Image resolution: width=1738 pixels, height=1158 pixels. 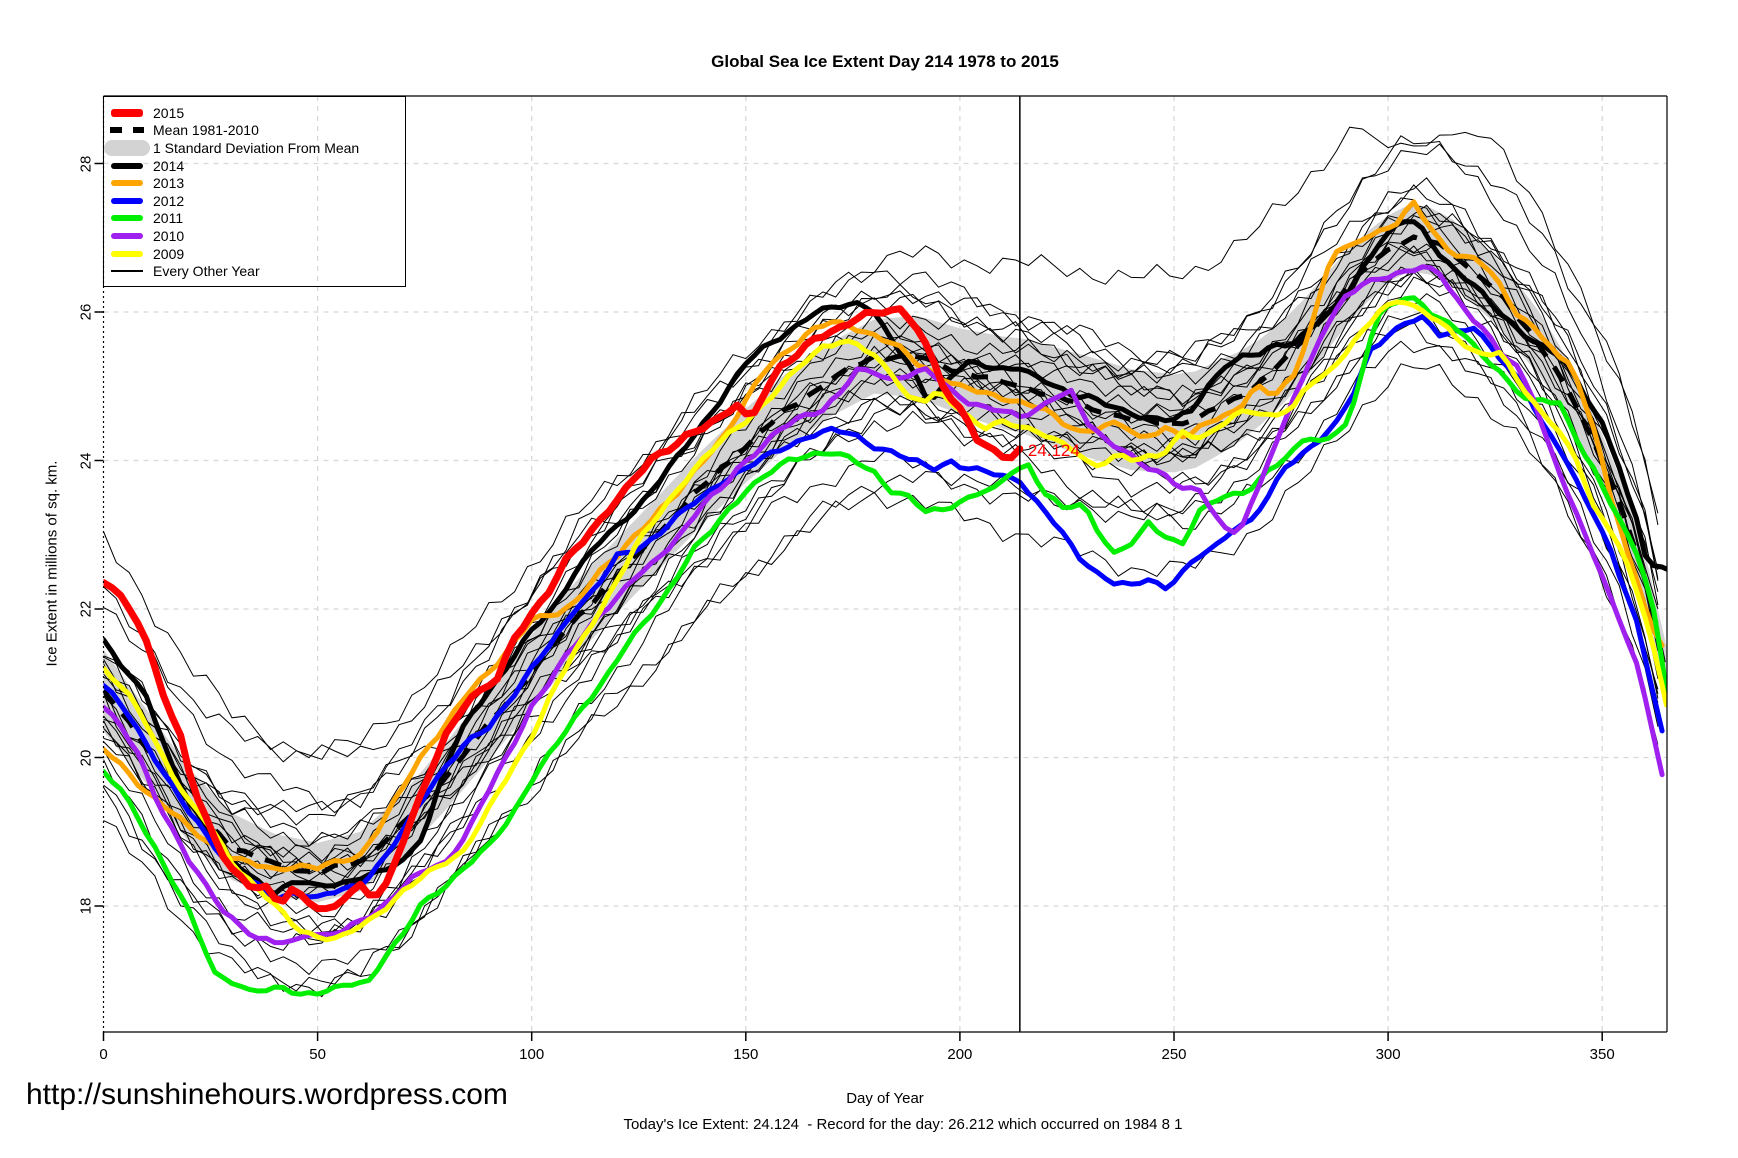 I want to click on legend-label: 2010, so click(x=169, y=235).